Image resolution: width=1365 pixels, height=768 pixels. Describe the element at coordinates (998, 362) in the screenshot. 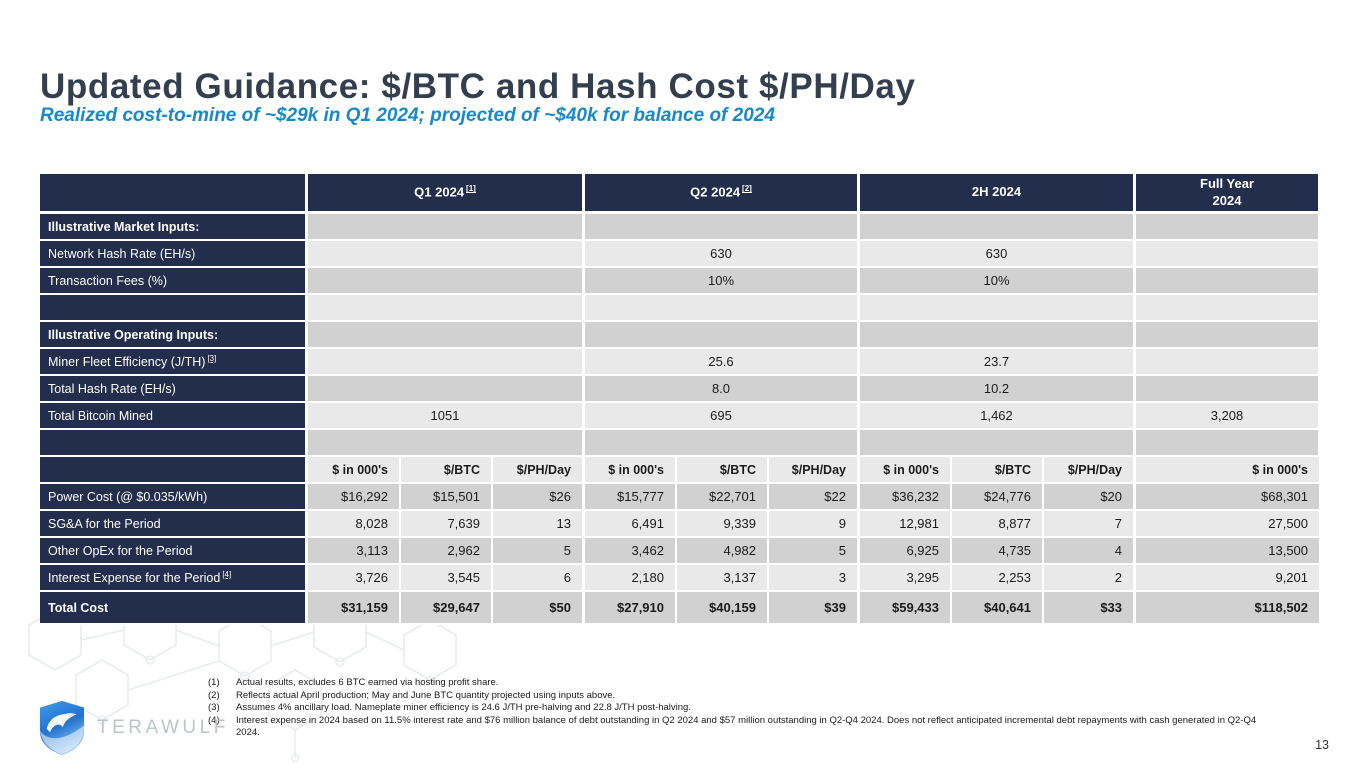

I see `table-cell: 23.7` at that location.